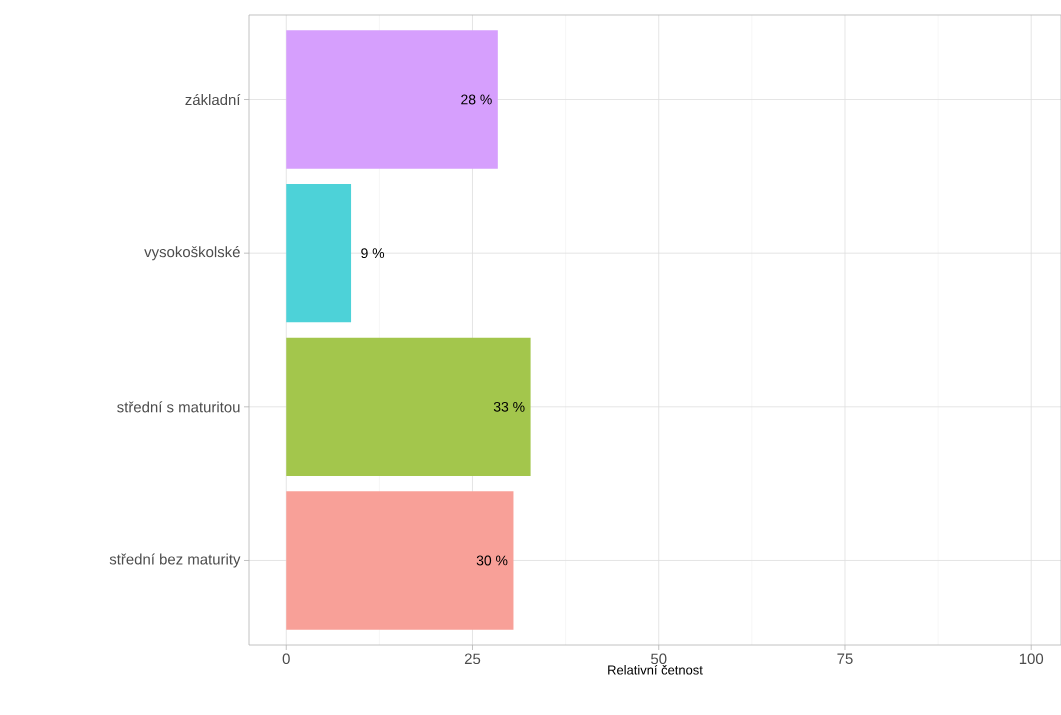 The image size is (1061, 715). Describe the element at coordinates (655, 669) in the screenshot. I see `x-axis-title: Relativní četnost` at that location.